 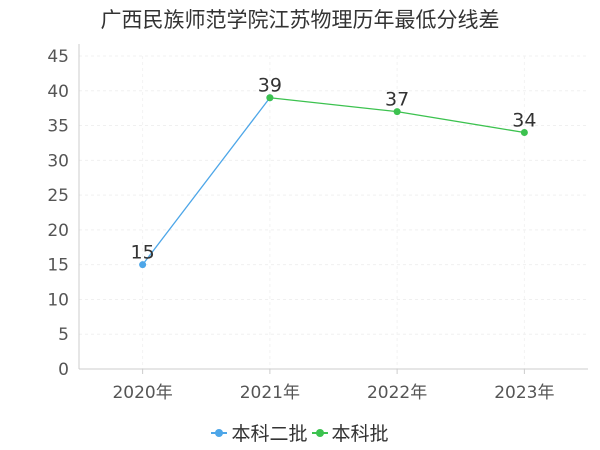 What do you see at coordinates (397, 100) in the screenshot?
I see `data-label: 37` at bounding box center [397, 100].